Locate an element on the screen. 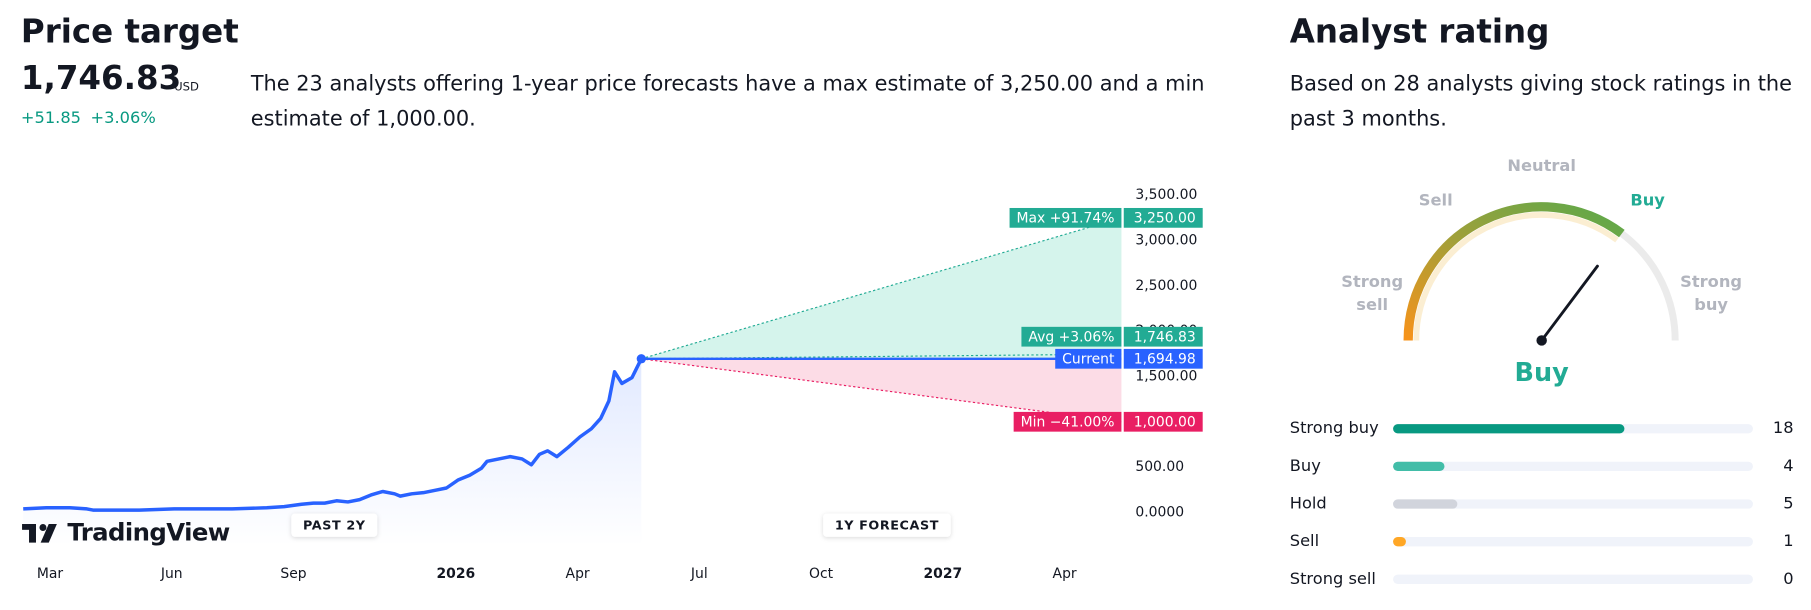 Image resolution: width=1811 pixels, height=610 pixels. gauge-label-box: Strong sell is located at coordinates (1372, 293).